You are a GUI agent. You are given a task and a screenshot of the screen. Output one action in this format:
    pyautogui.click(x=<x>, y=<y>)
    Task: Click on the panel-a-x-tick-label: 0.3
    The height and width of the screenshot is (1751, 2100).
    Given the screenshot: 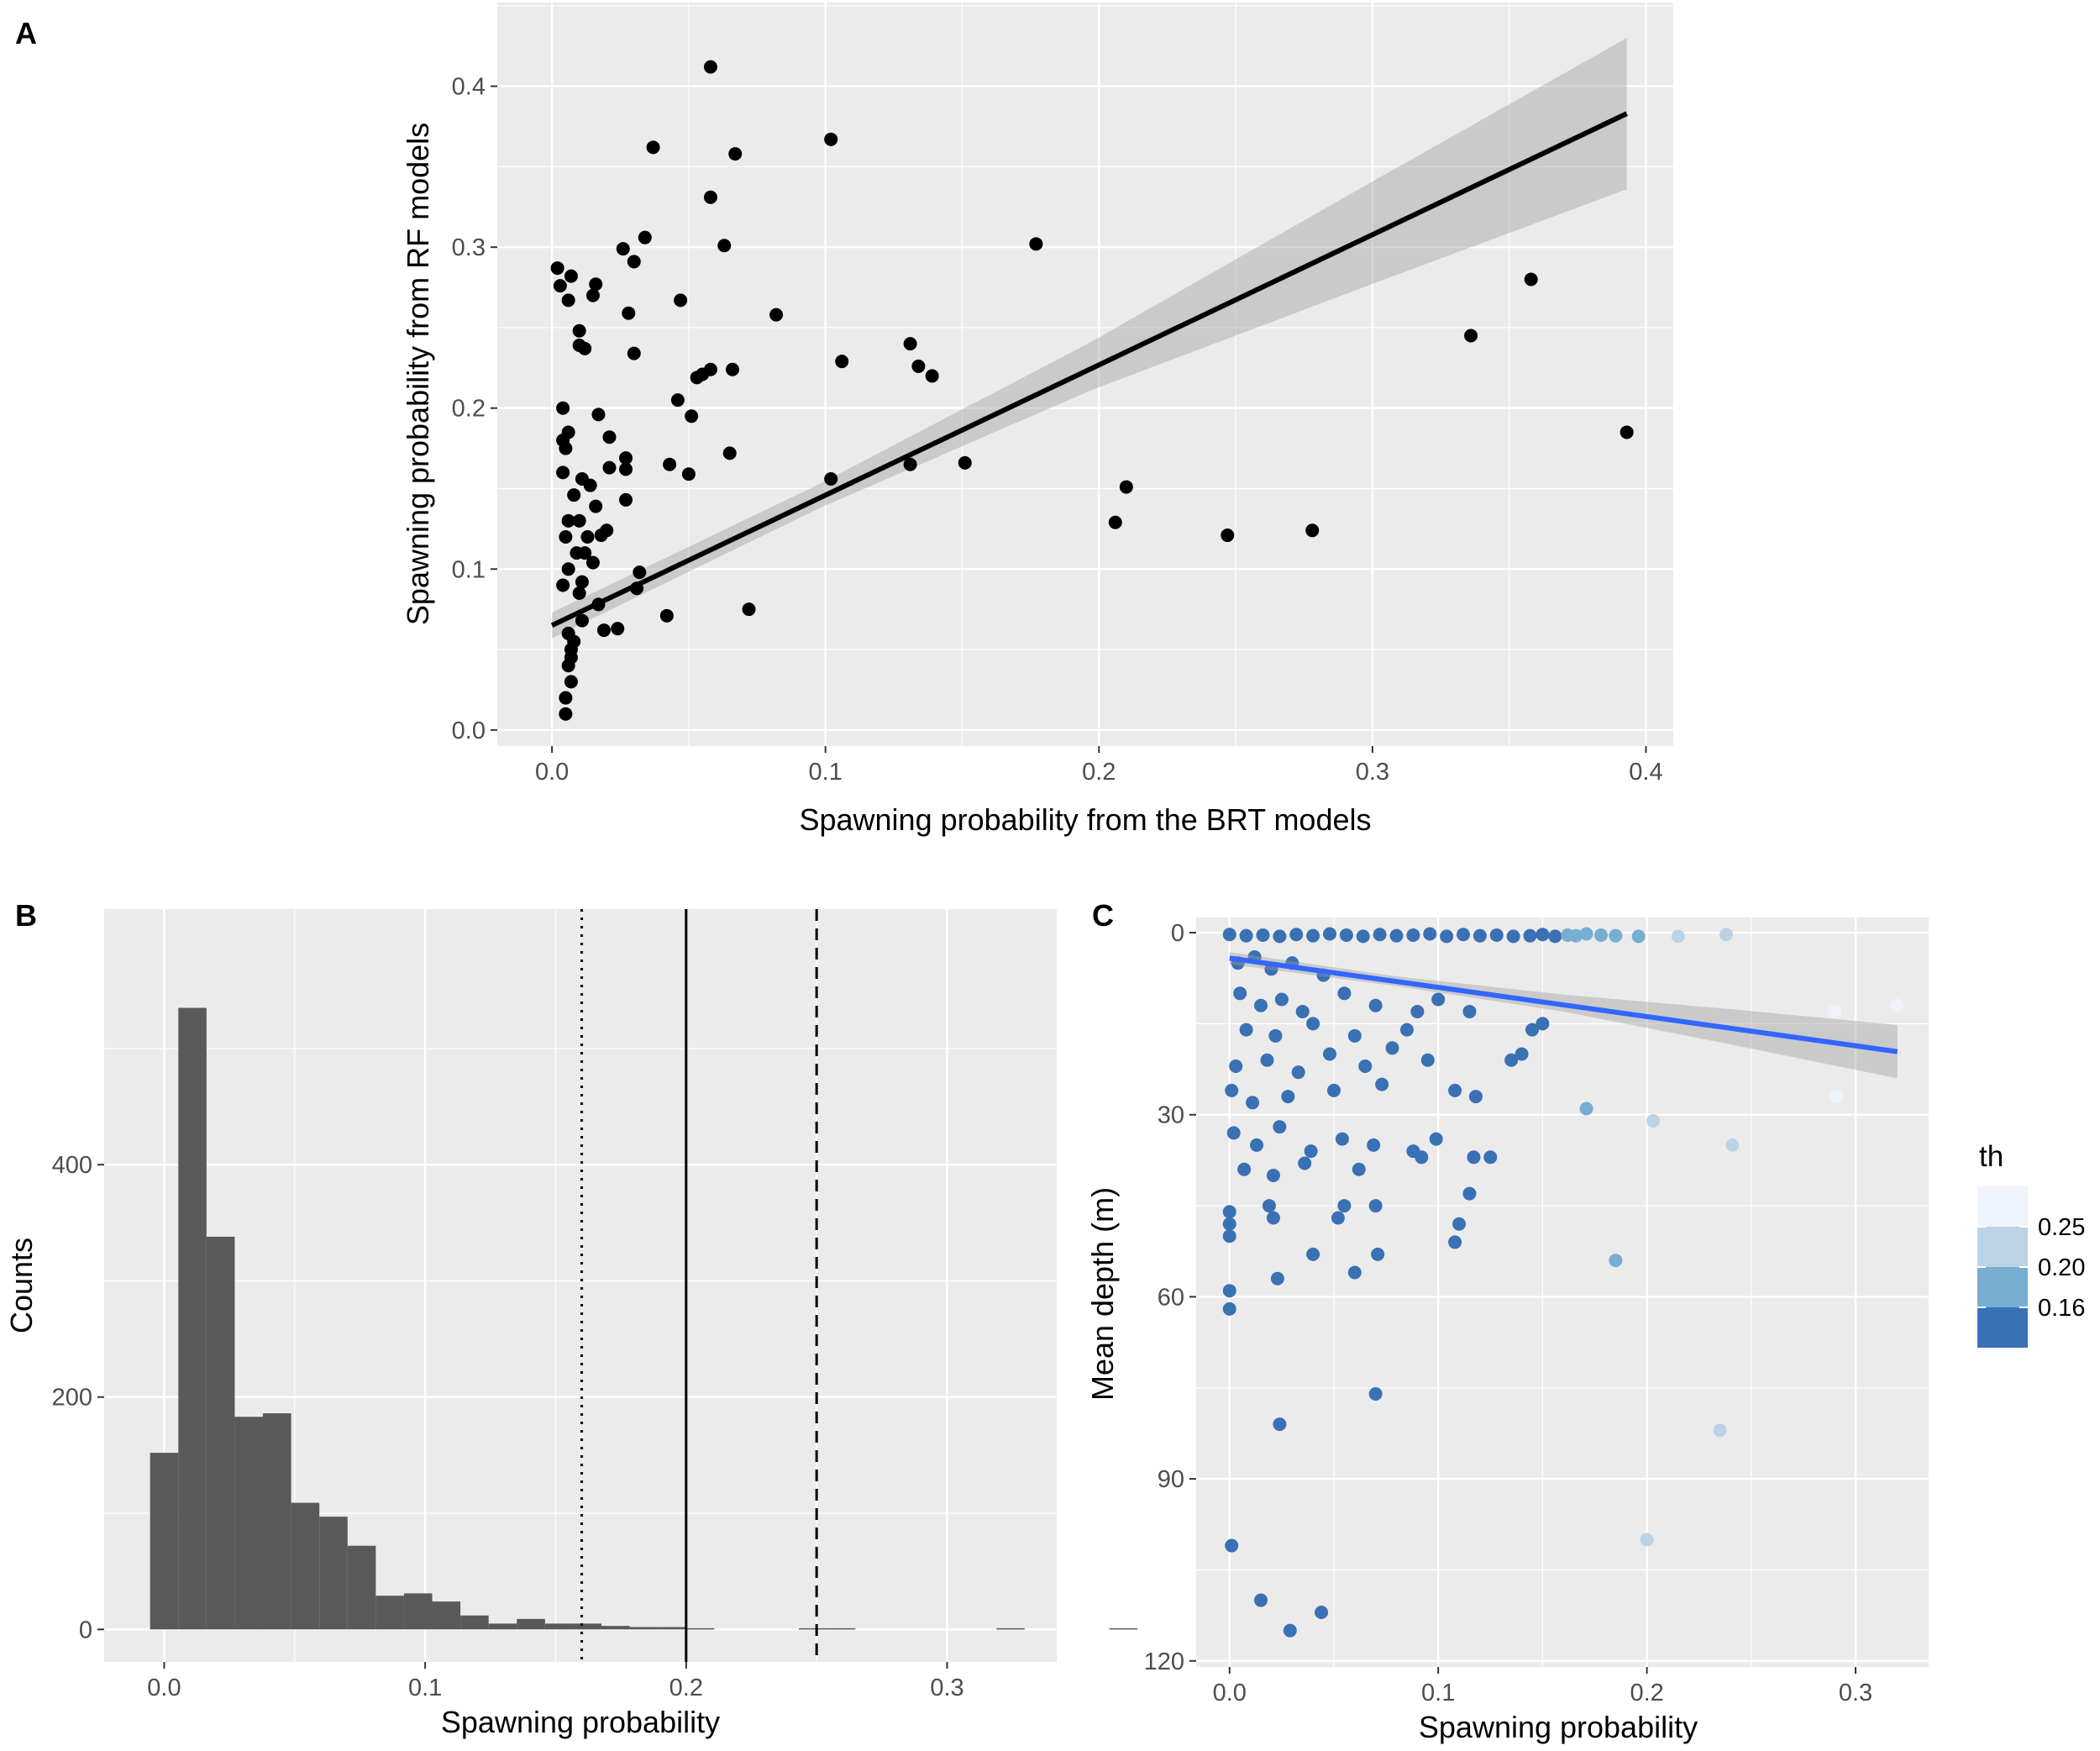 What is the action you would take?
    pyautogui.click(x=1372, y=772)
    